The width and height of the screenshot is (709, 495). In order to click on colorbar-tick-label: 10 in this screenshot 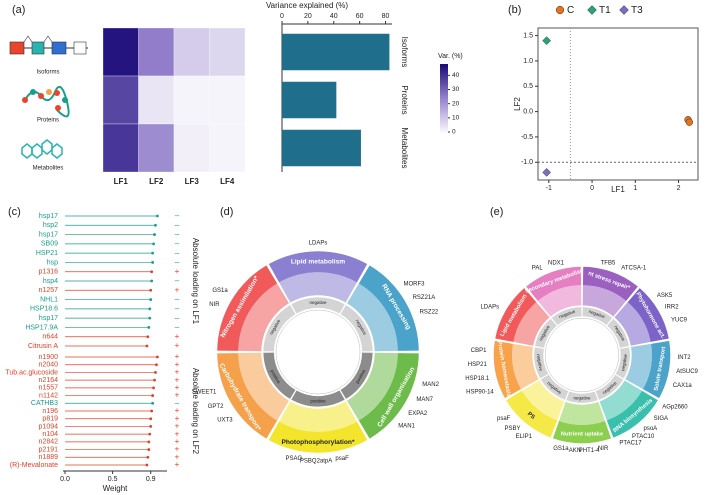, I will do `click(456, 118)`.